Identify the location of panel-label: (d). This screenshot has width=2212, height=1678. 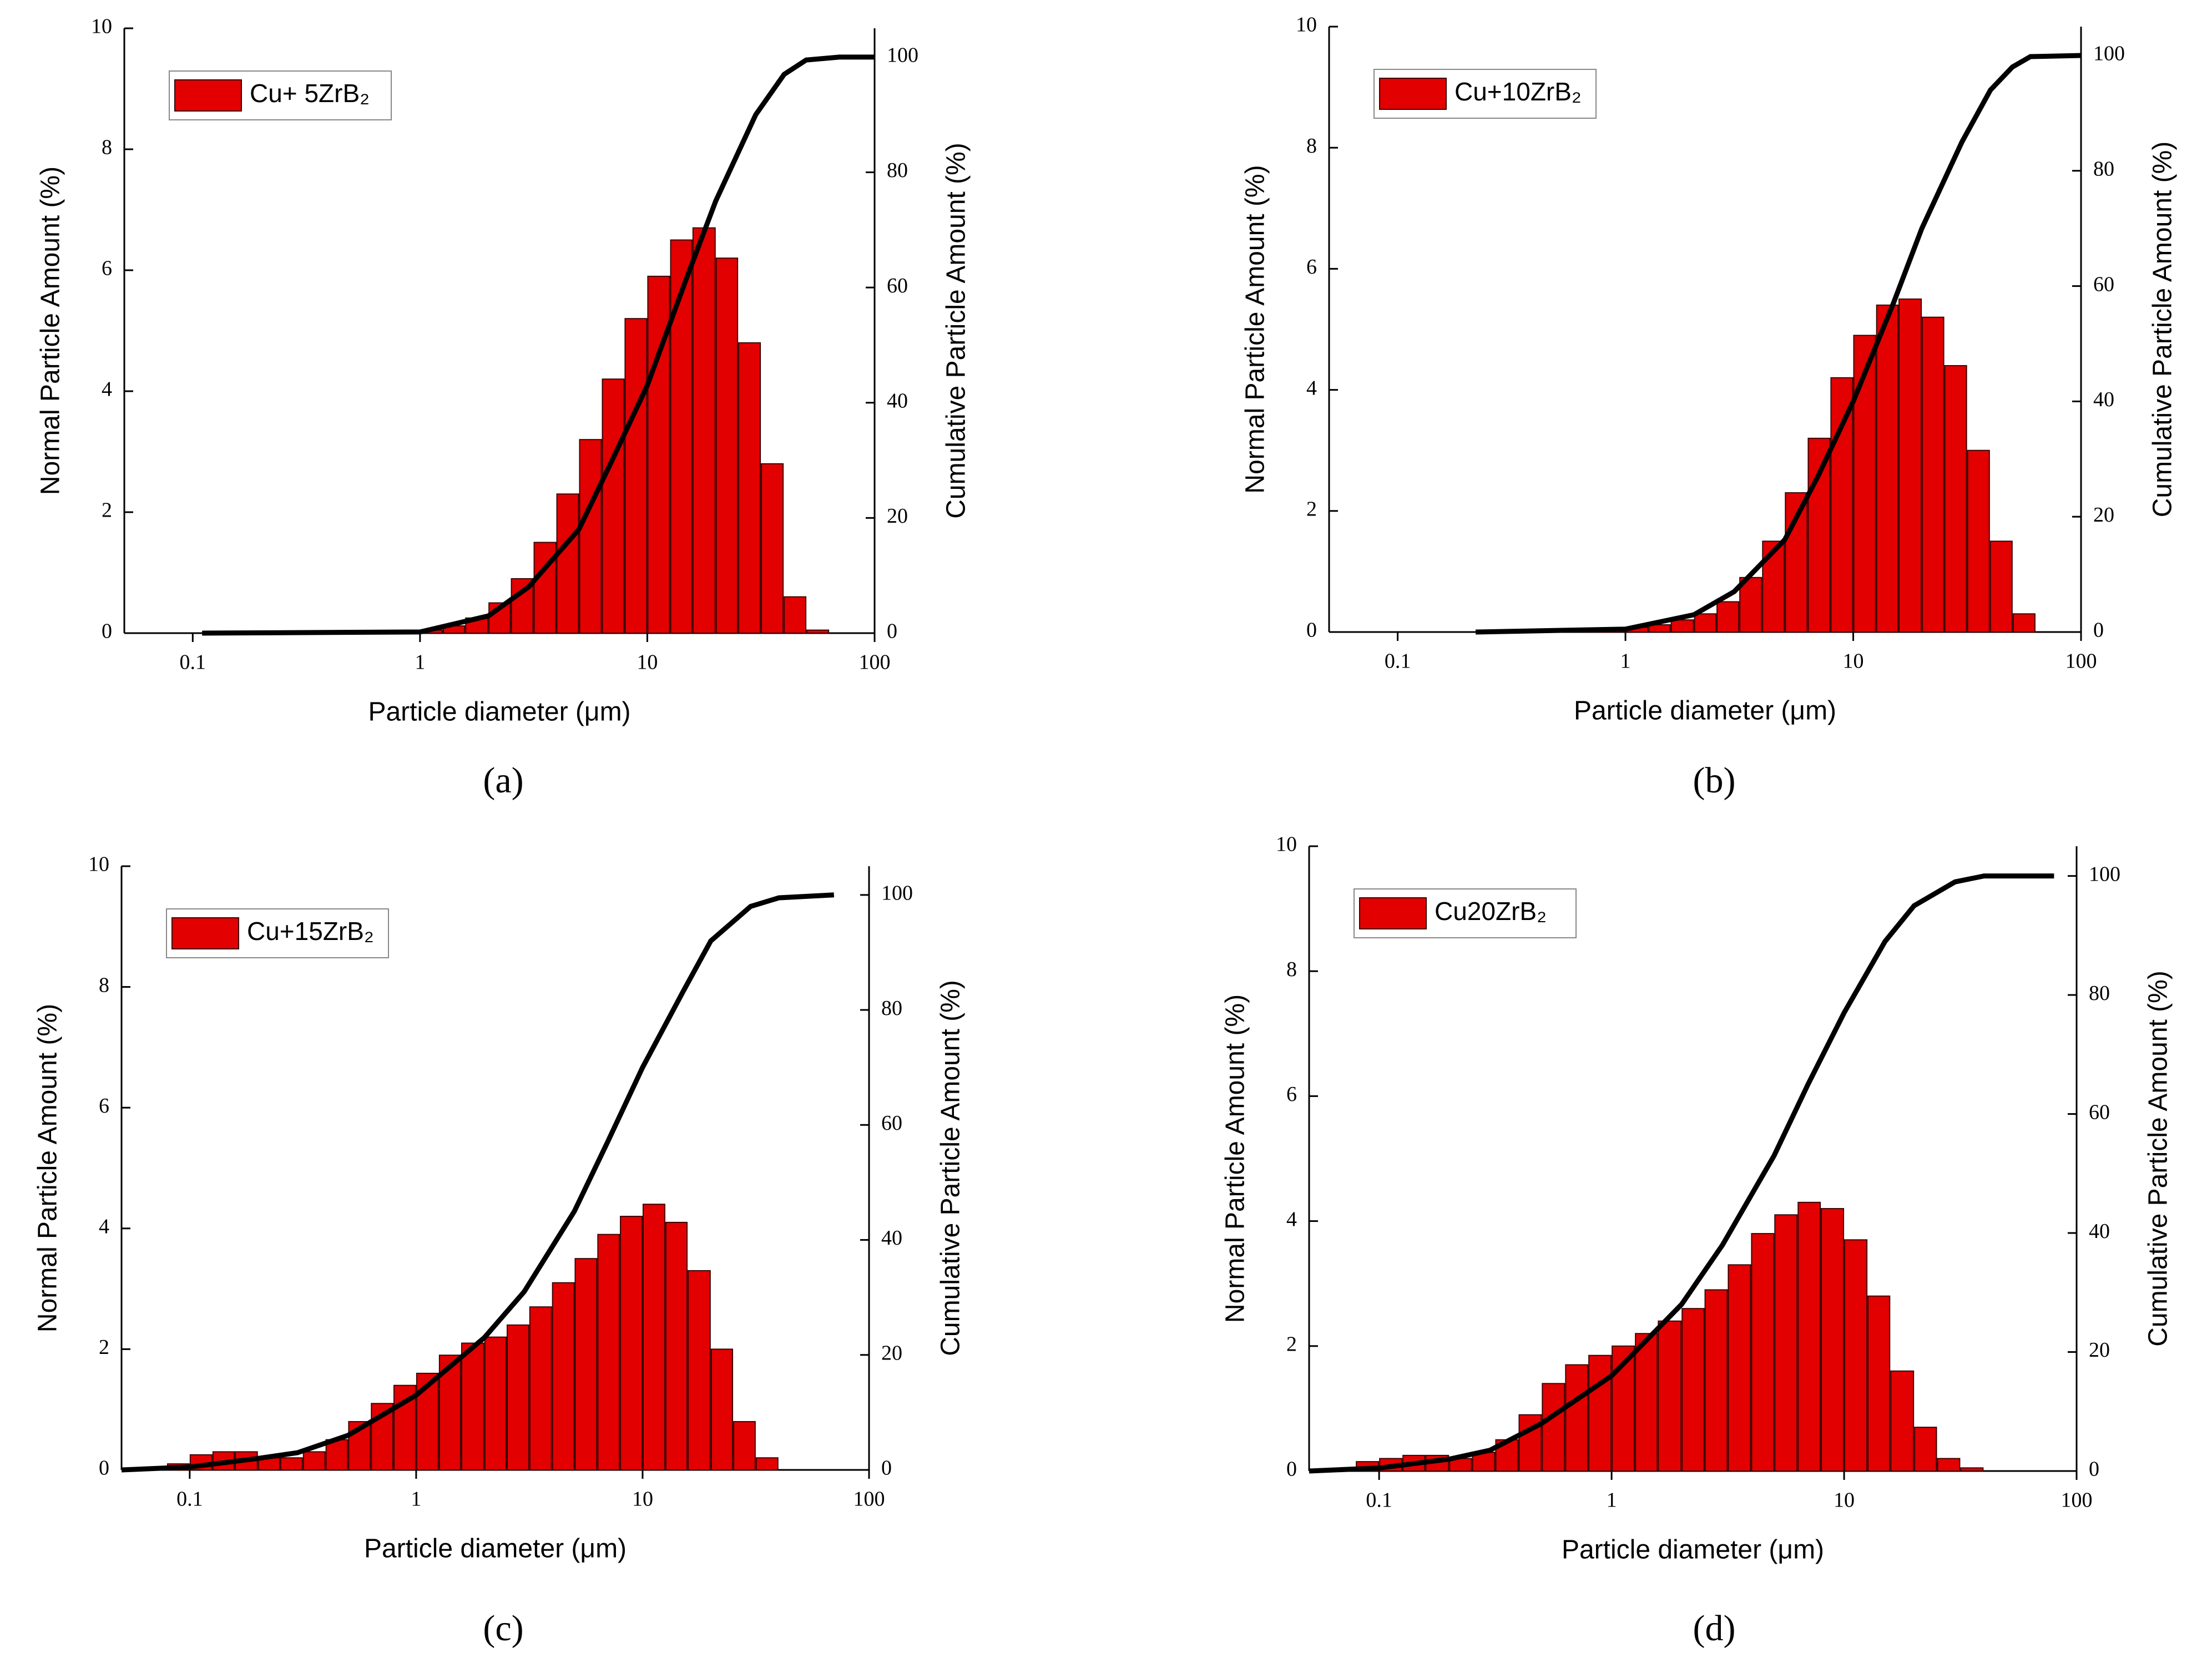
(1714, 1628).